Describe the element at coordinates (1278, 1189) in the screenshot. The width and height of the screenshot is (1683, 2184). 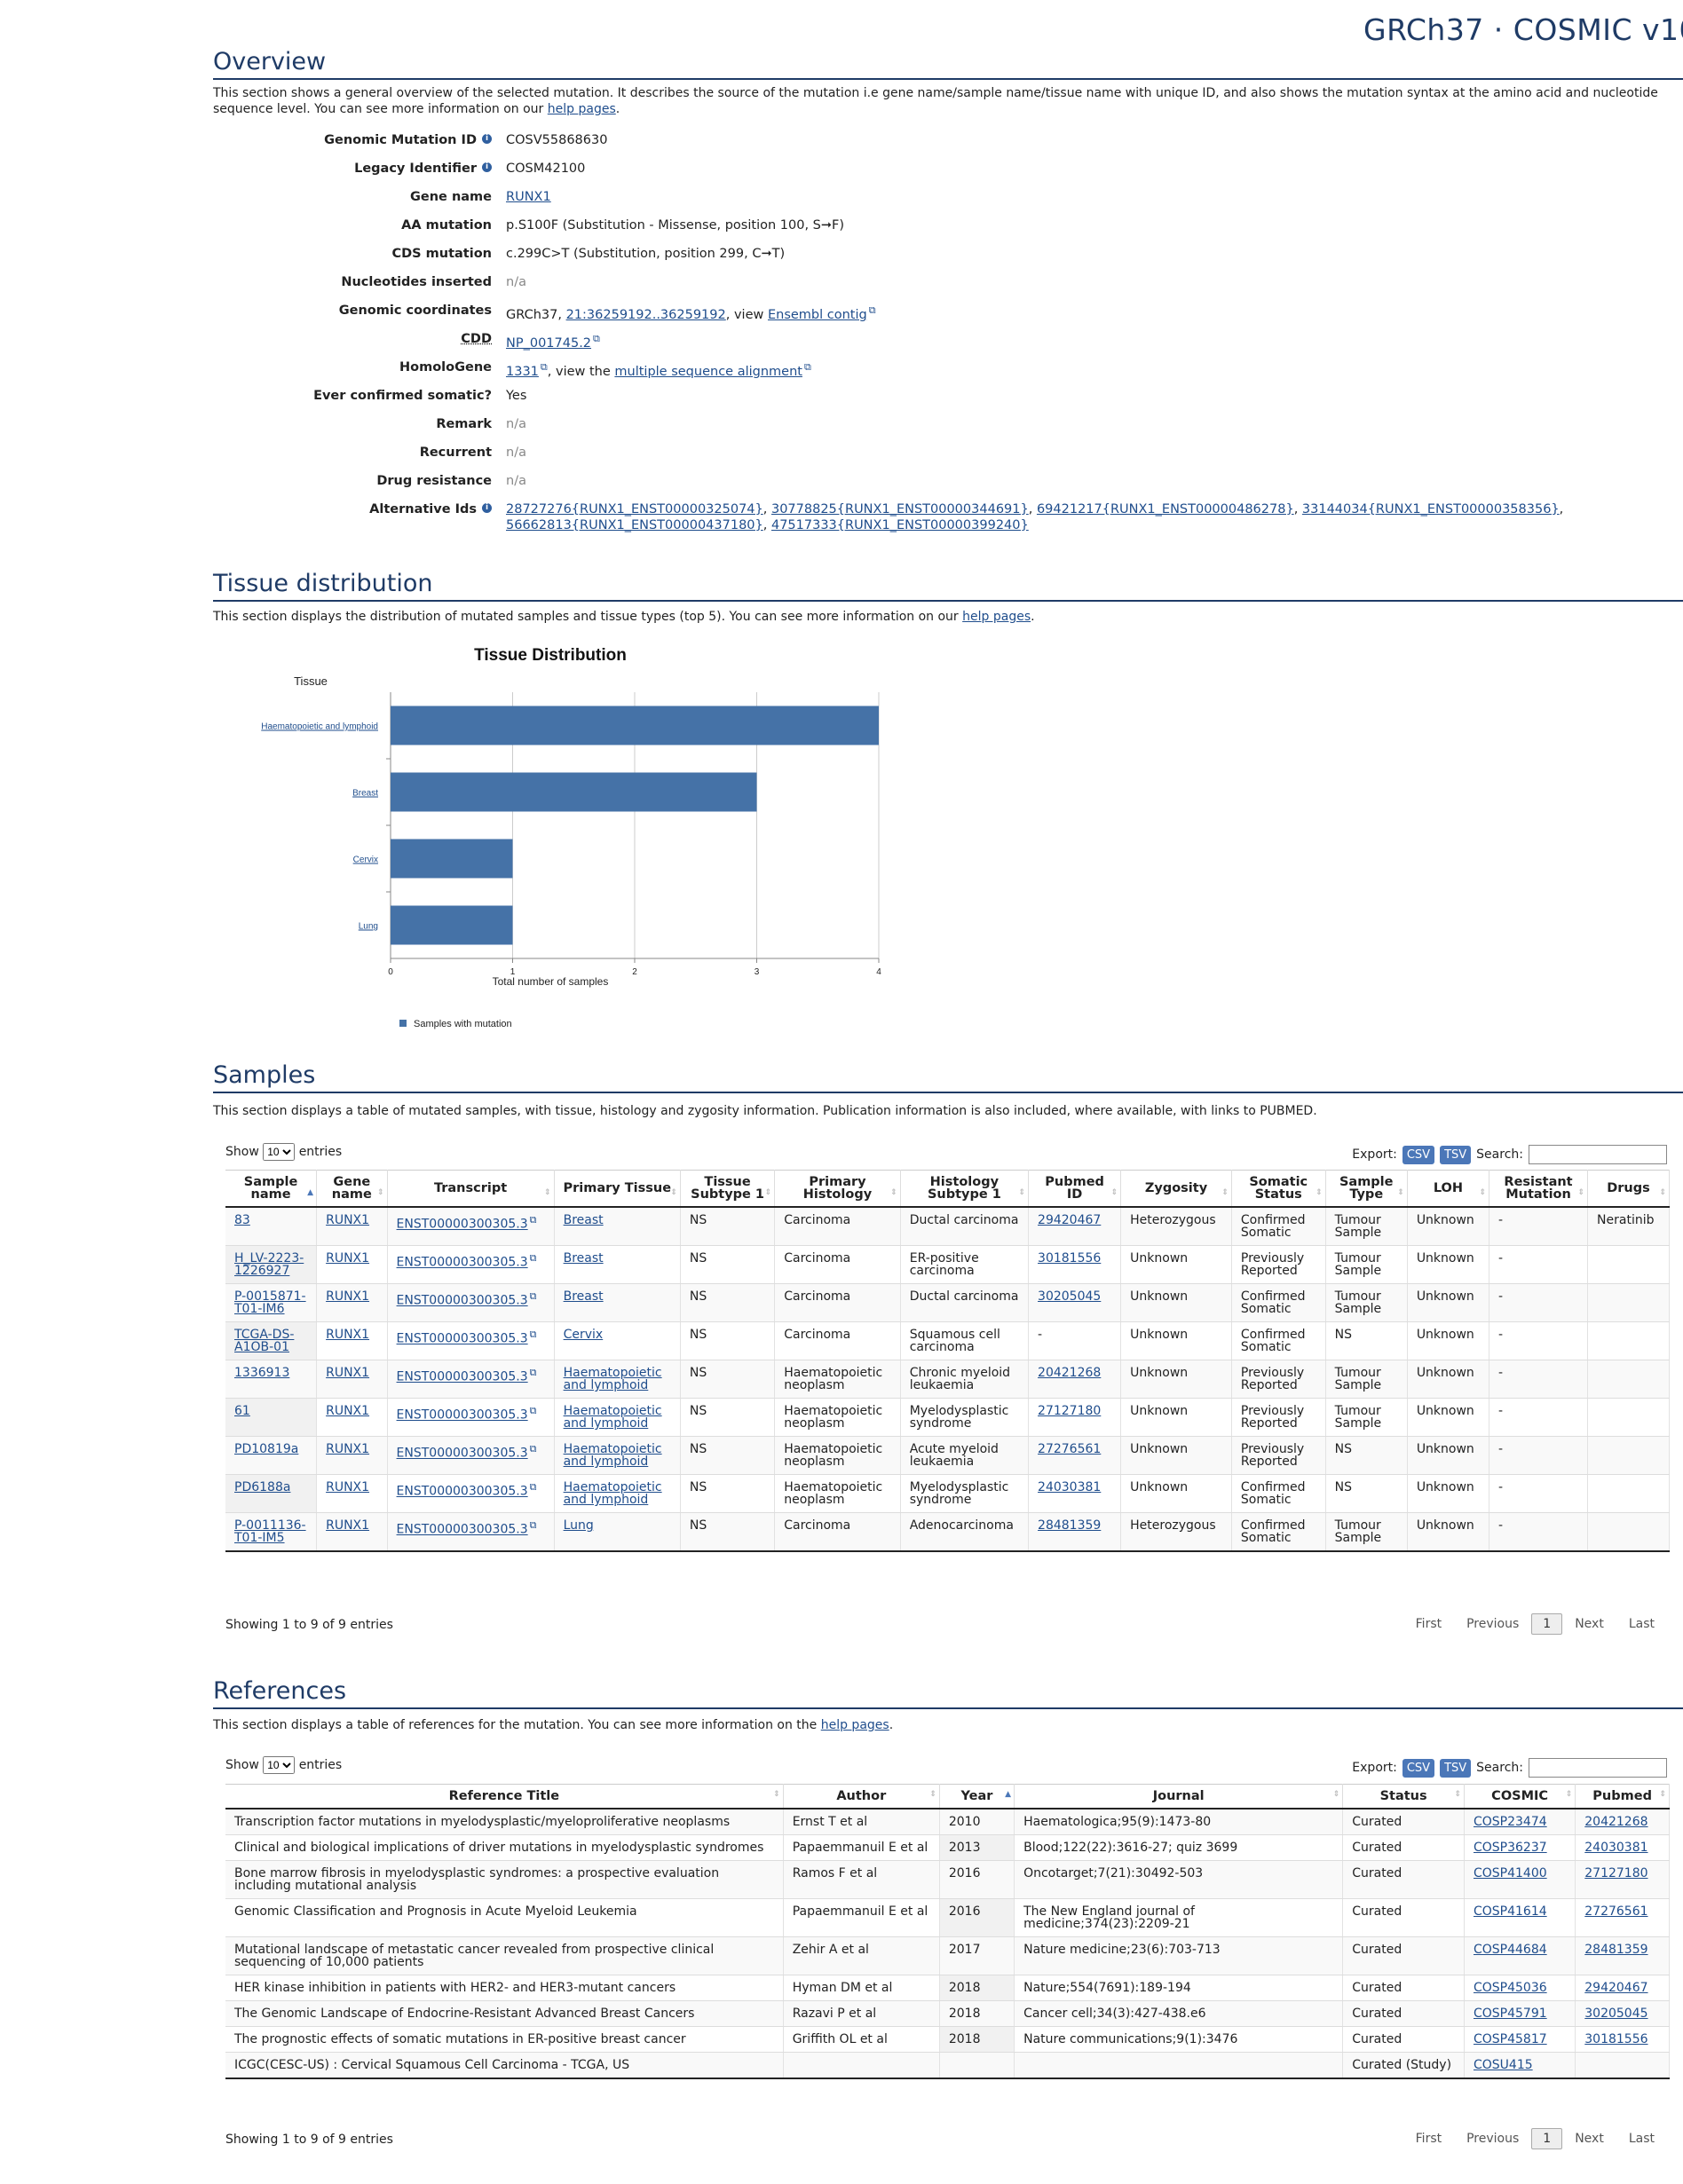
I see `samples-column-header: Somatic Status ⇕` at that location.